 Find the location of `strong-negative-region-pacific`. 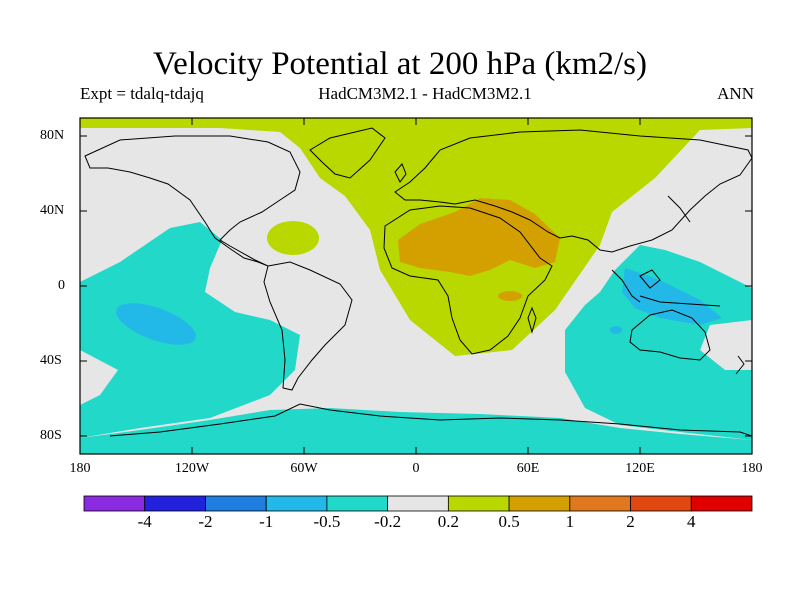

strong-negative-region-pacific is located at coordinates (156, 324).